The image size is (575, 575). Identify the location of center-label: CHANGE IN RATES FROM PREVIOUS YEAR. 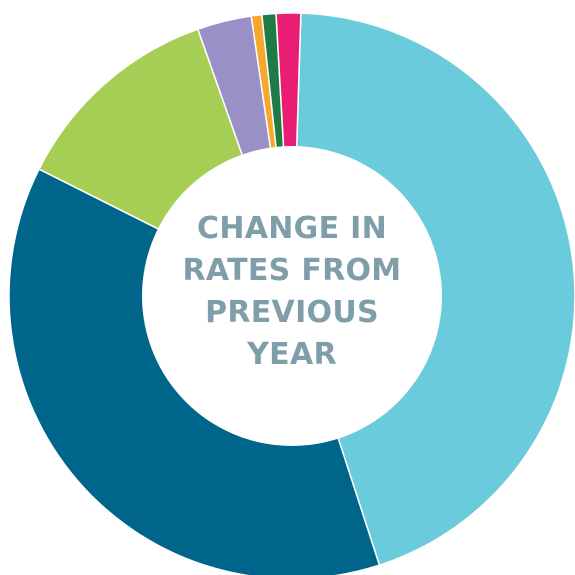
(292, 292).